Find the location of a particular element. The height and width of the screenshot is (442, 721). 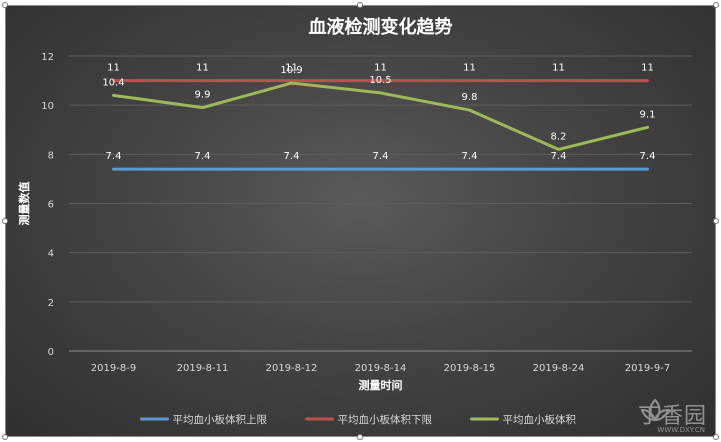

x-tick-label: 2019-8-12 is located at coordinates (292, 368).